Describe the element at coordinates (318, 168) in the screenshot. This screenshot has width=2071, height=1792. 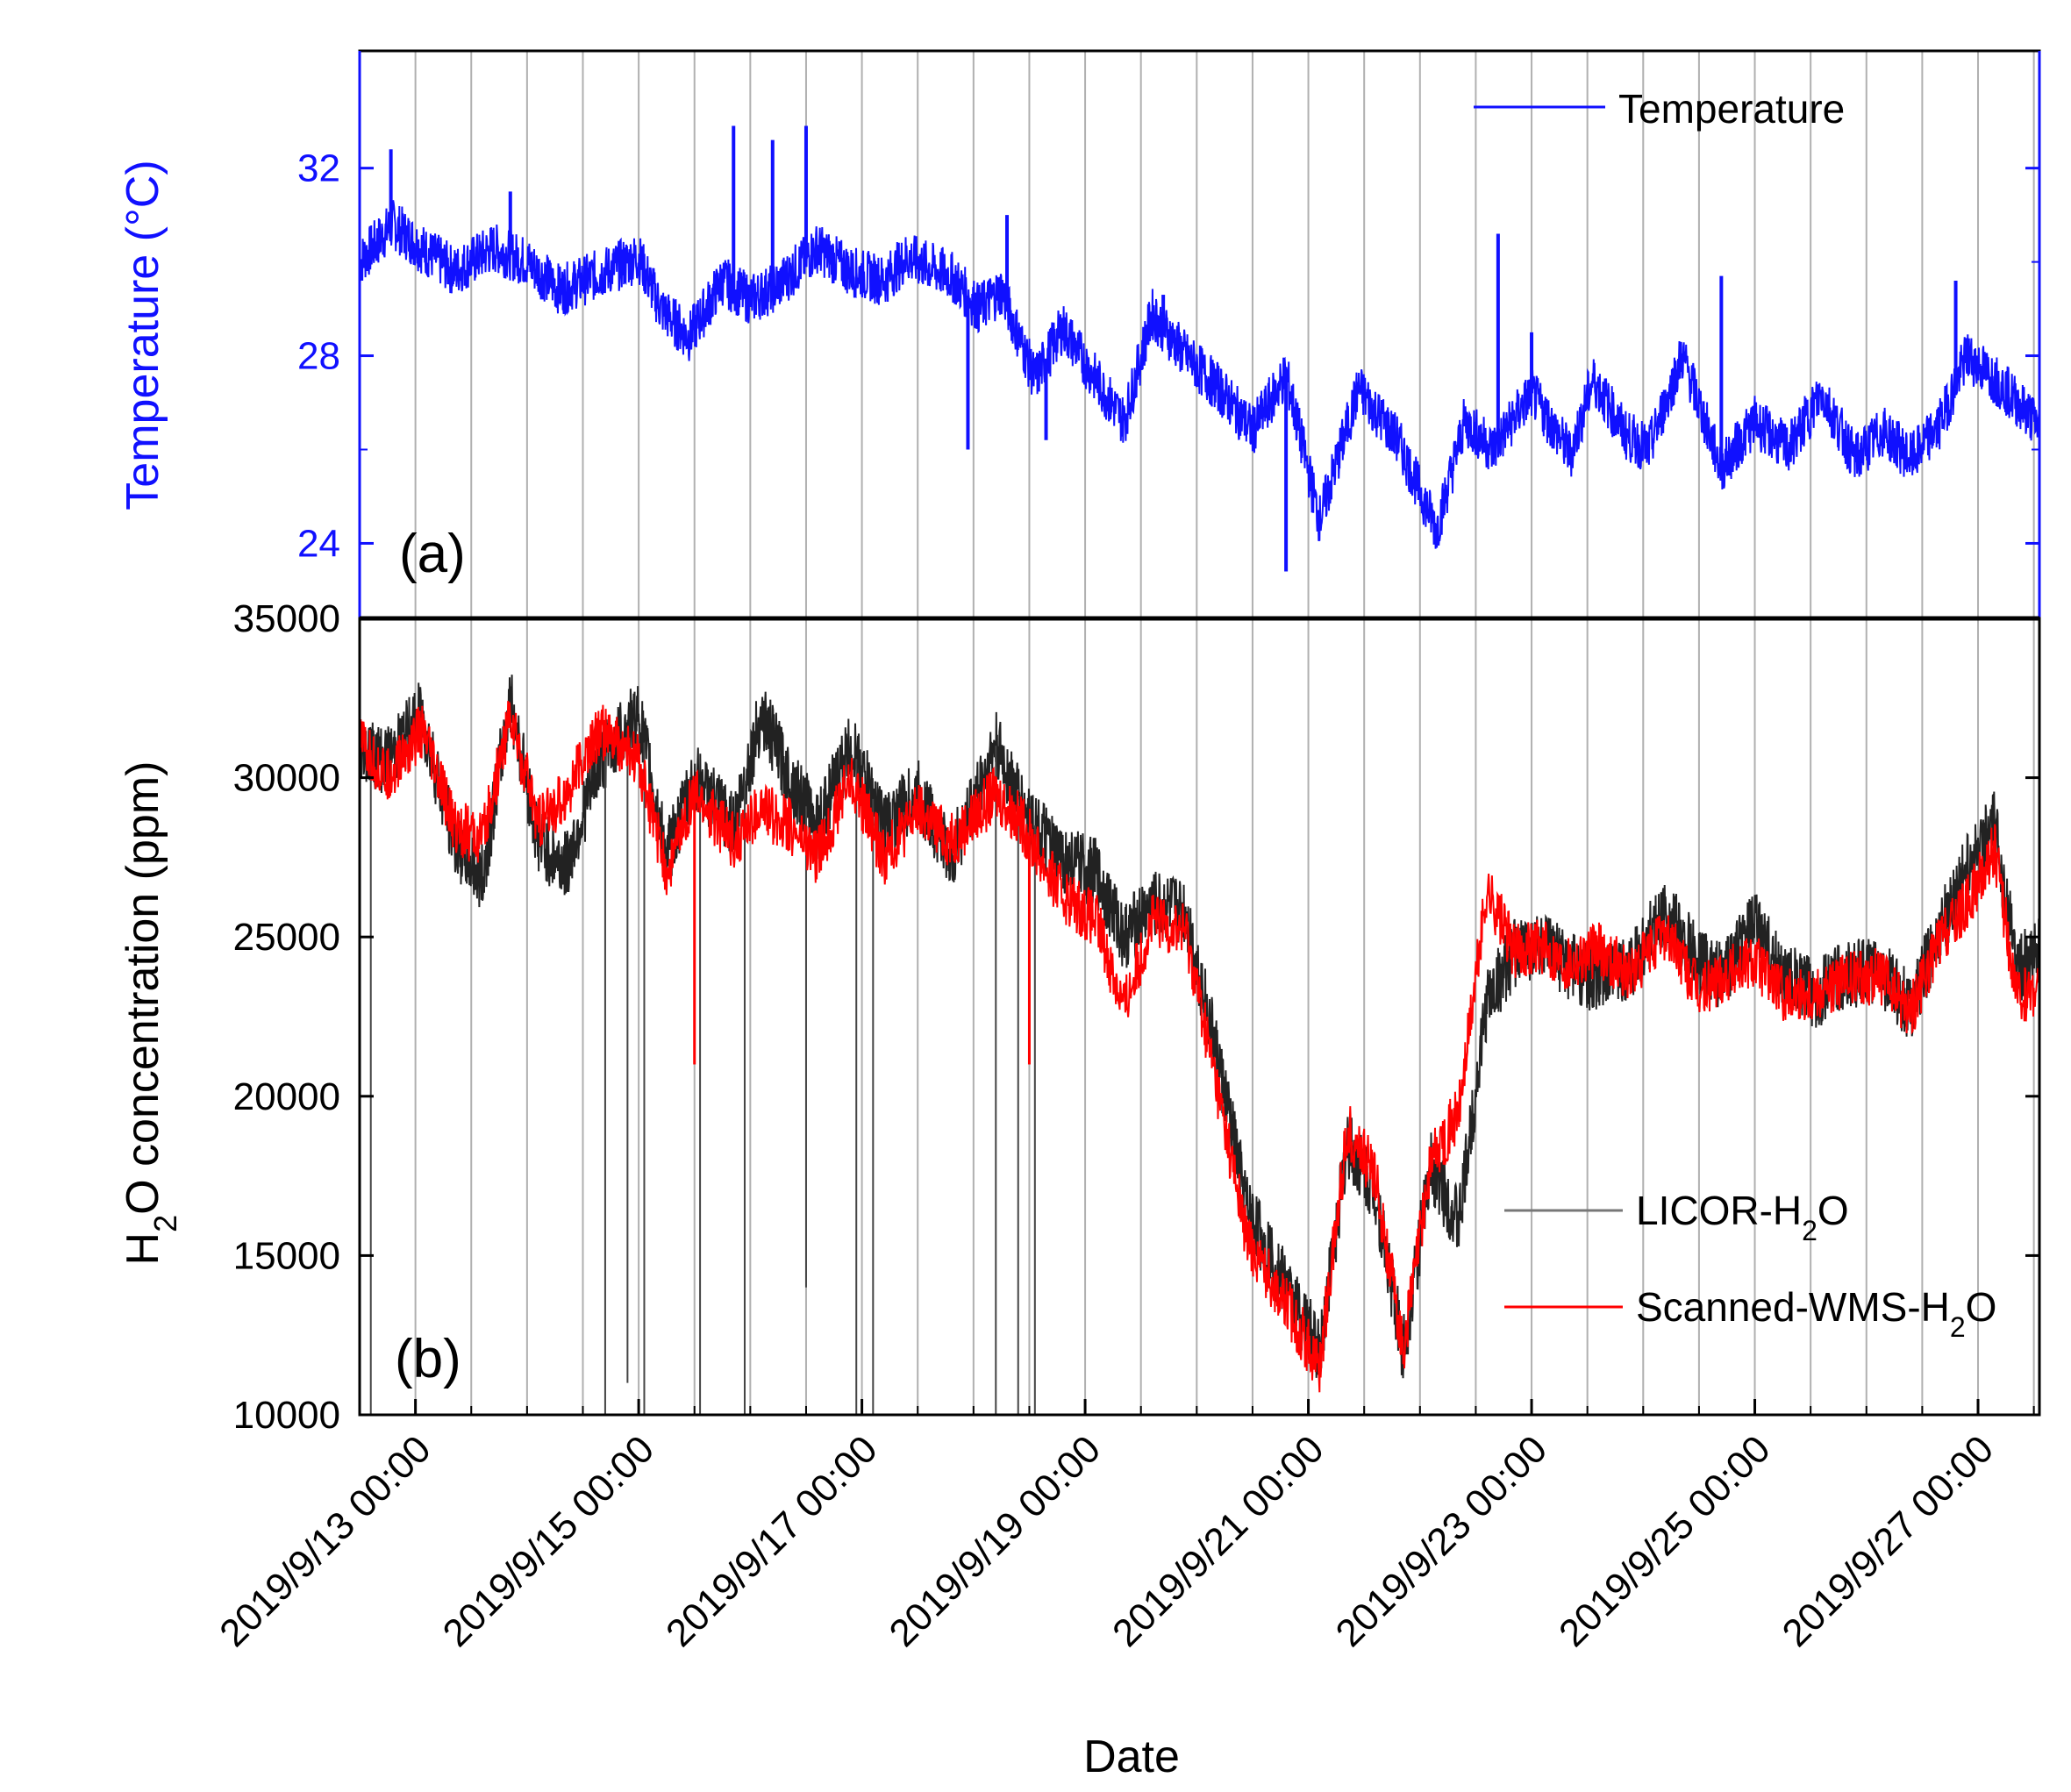
I see `y-tick-label-a: 32` at that location.